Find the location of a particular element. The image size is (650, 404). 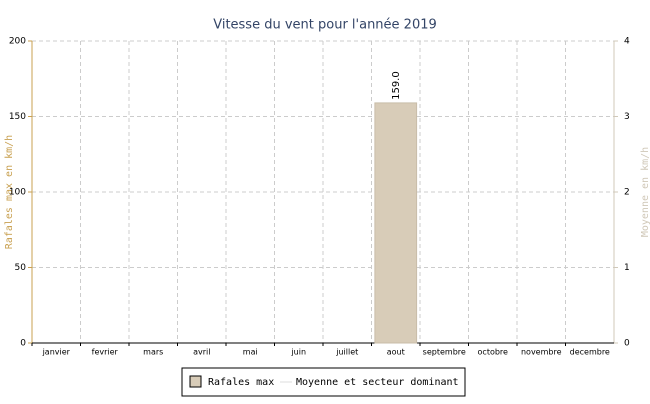

x-tick-label: septembre is located at coordinates (444, 352).